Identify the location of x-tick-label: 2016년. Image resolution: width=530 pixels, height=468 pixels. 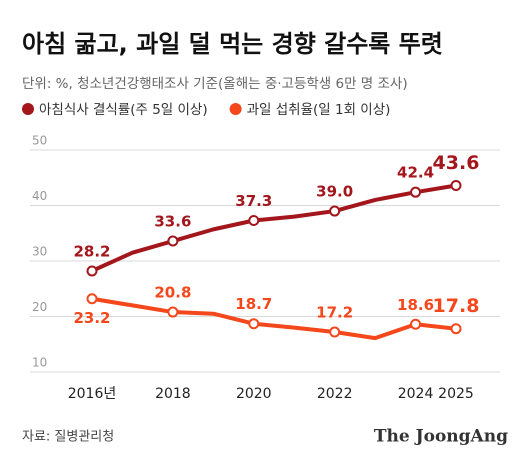
(92, 394).